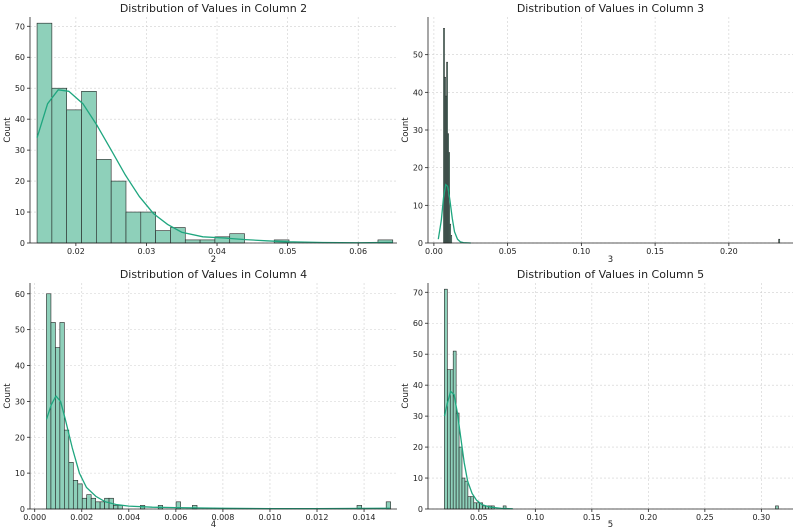 The height and width of the screenshot is (532, 800). What do you see at coordinates (217, 251) in the screenshot?
I see `x-tick-label: 0.04` at bounding box center [217, 251].